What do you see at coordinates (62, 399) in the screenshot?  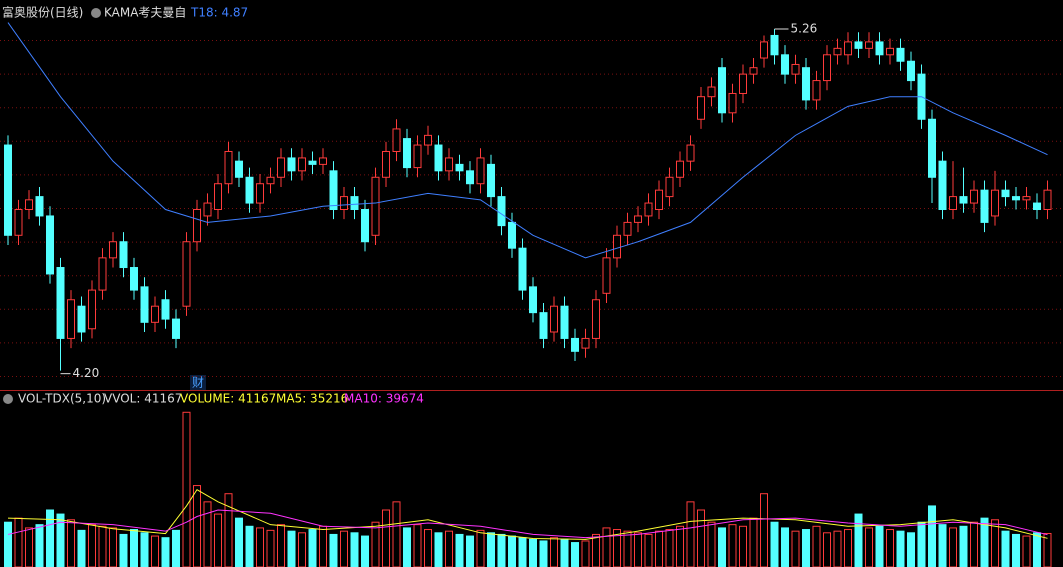 I see `volume-title: VOL-TDX(5,10)` at bounding box center [62, 399].